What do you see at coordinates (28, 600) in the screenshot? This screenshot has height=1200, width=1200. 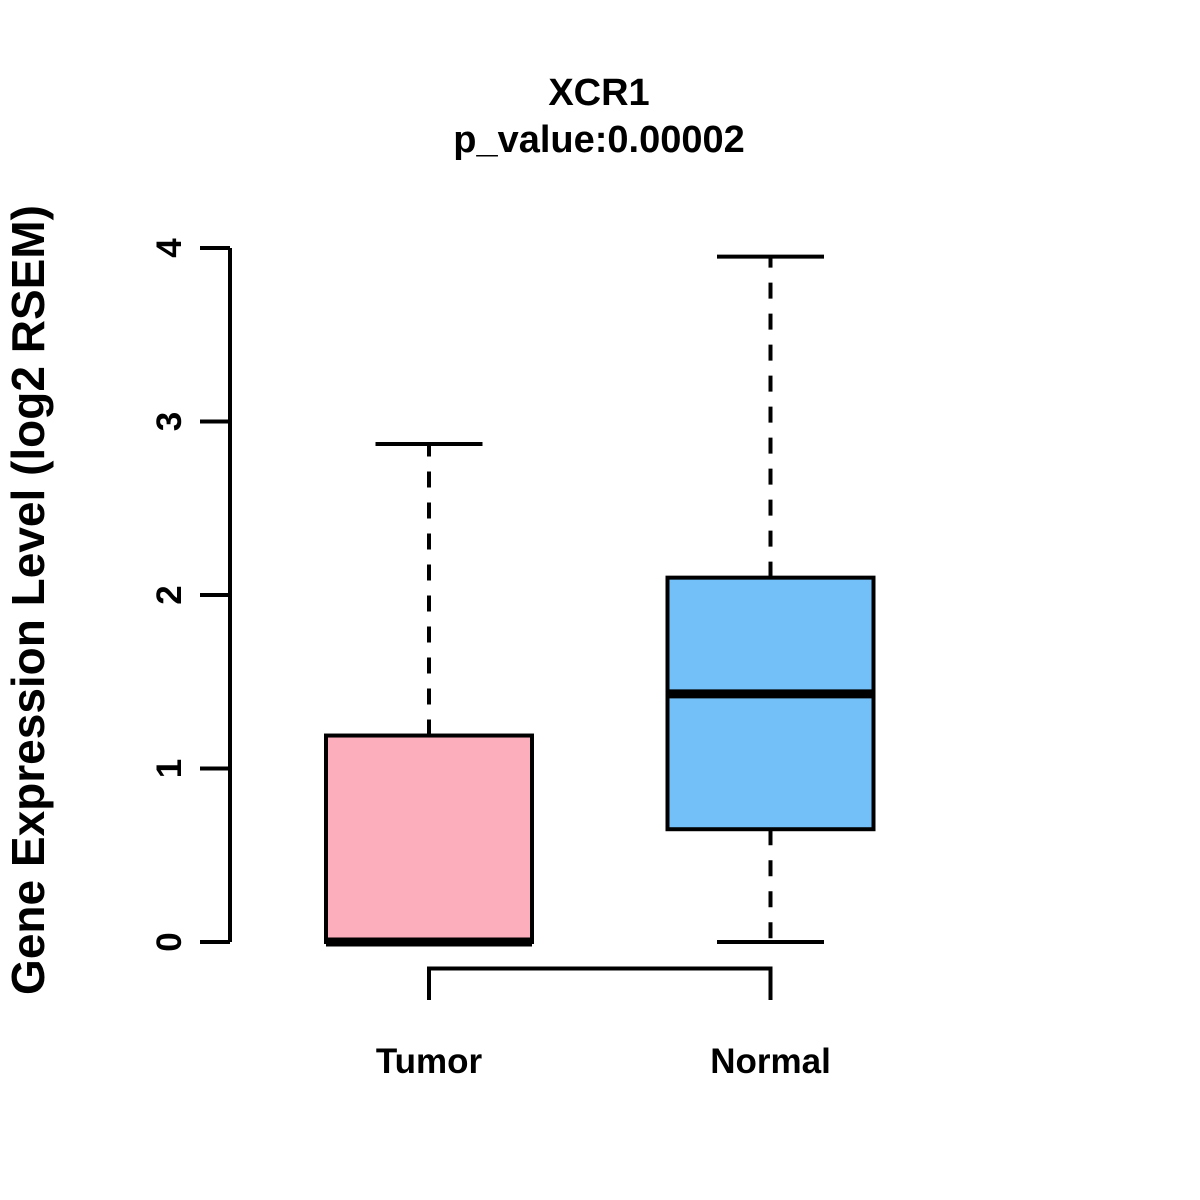 I see `y-axis-title: Gene Expression Level (log2 RSEM)` at bounding box center [28, 600].